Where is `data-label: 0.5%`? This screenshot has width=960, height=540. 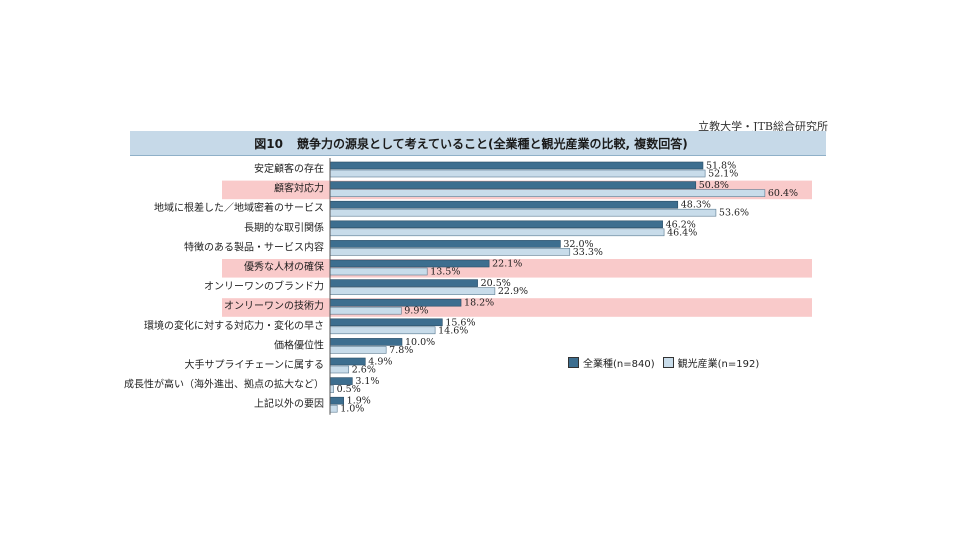
data-label: 0.5% is located at coordinates (349, 389).